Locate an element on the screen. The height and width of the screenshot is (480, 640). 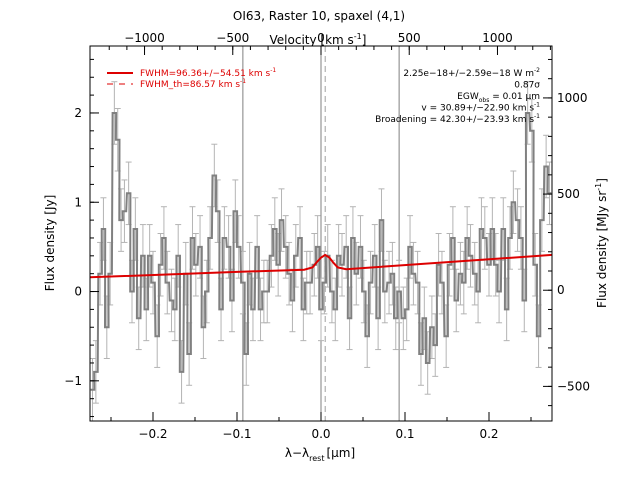
x-tick-label: −0.2 is located at coordinates (152, 434).